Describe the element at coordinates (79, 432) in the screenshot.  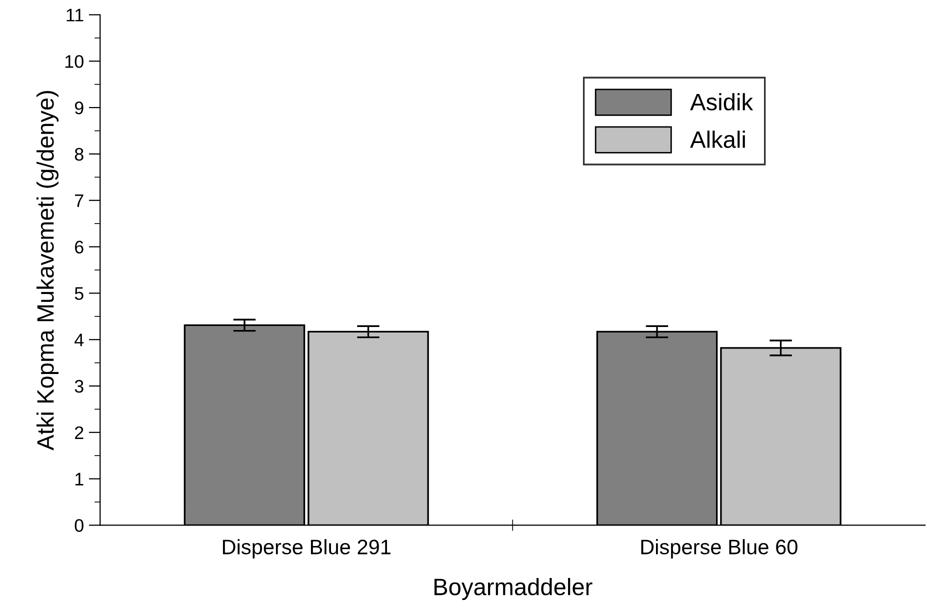
I see `y-tick-label: 2` at that location.